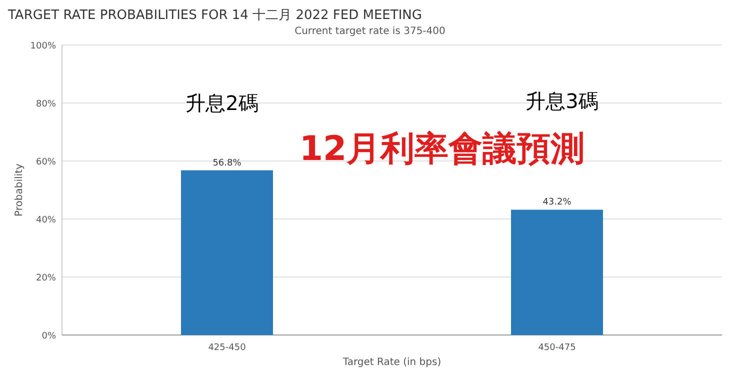 This screenshot has height=383, width=740. Describe the element at coordinates (557, 203) in the screenshot. I see `data-label: 43.2%` at that location.